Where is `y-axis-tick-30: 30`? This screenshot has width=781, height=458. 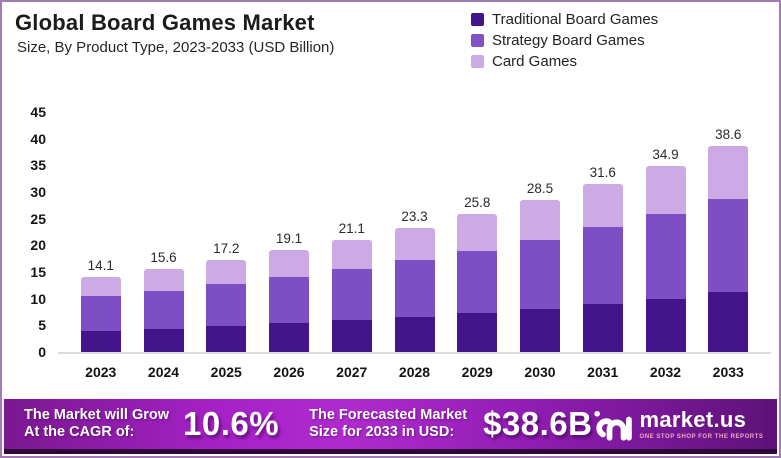
y-axis-tick-30: 30 is located at coordinates (38, 192).